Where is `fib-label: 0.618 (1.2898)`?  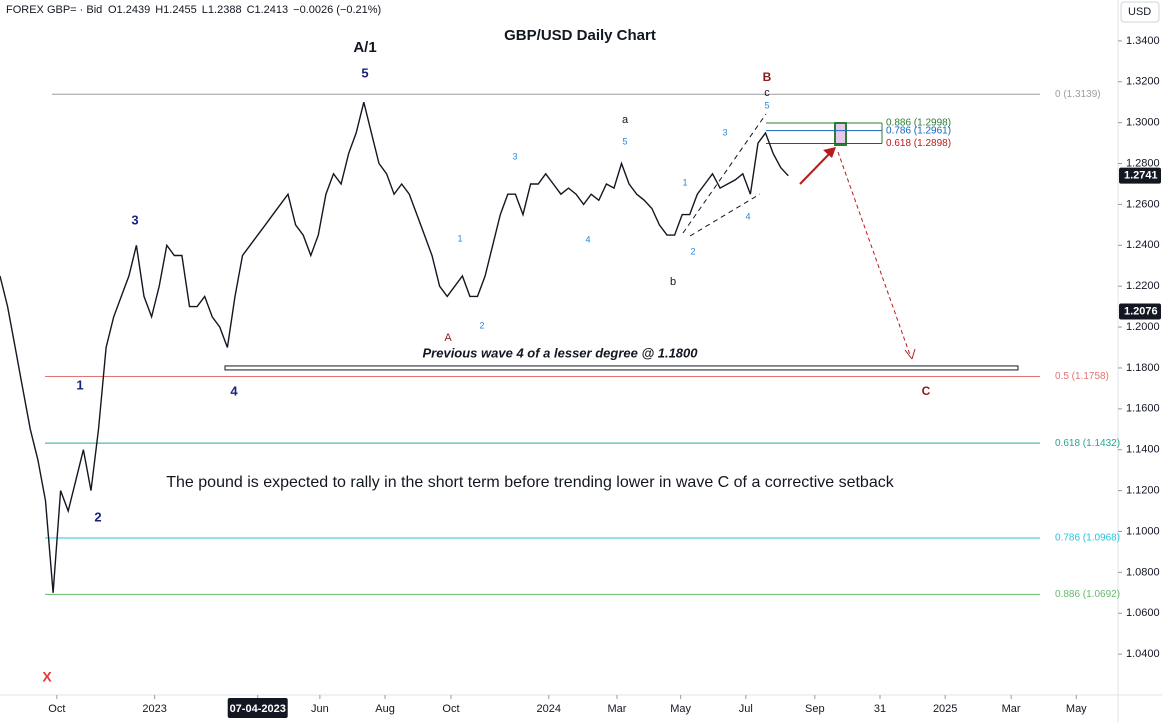
fib-label: 0.618 (1.2898) is located at coordinates (918, 143).